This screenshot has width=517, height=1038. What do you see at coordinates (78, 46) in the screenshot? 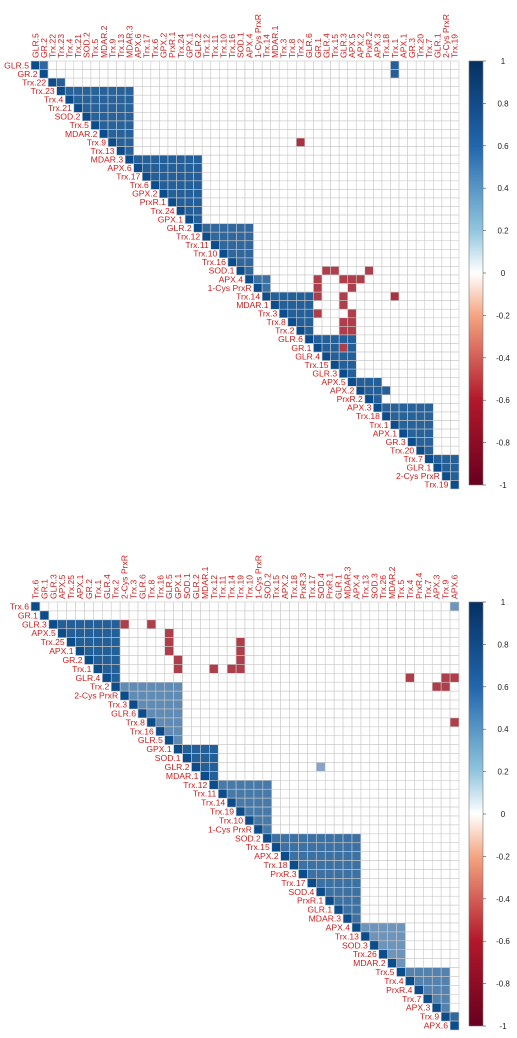
I see `column-label: Trx.21` at bounding box center [78, 46].